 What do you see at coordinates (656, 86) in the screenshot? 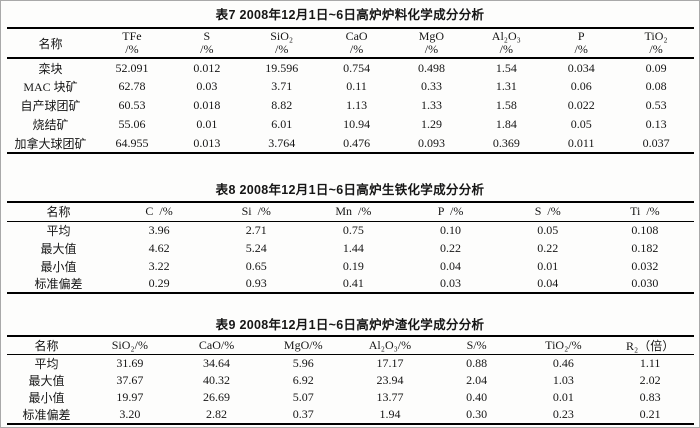
I see `cell-value: 0.08` at bounding box center [656, 86].